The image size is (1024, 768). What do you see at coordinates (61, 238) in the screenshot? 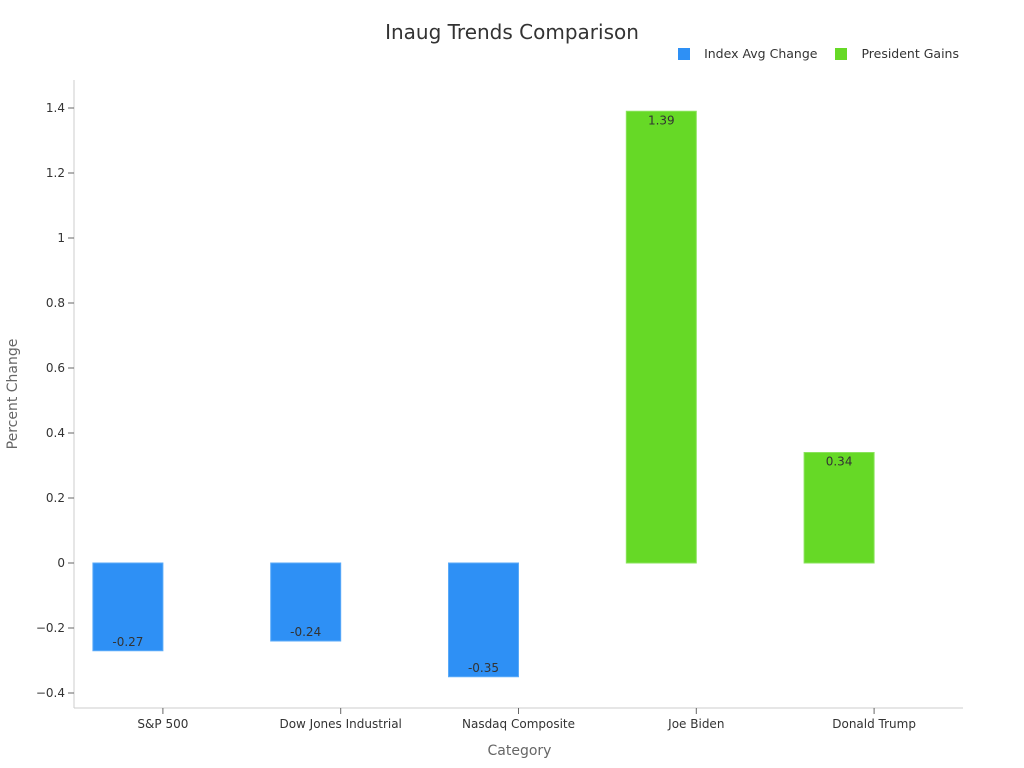
I see `y-tick-label: 1` at bounding box center [61, 238].